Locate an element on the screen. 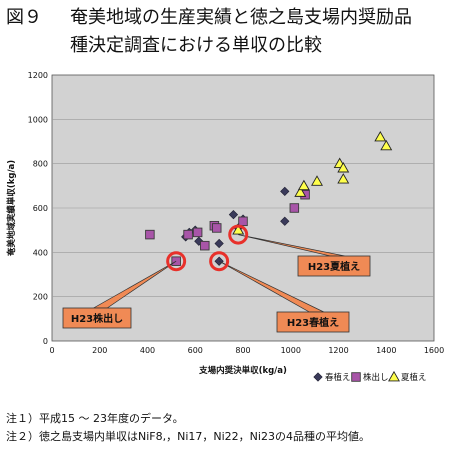 The image size is (450, 451). x-tick-label: 1600 is located at coordinates (434, 350).